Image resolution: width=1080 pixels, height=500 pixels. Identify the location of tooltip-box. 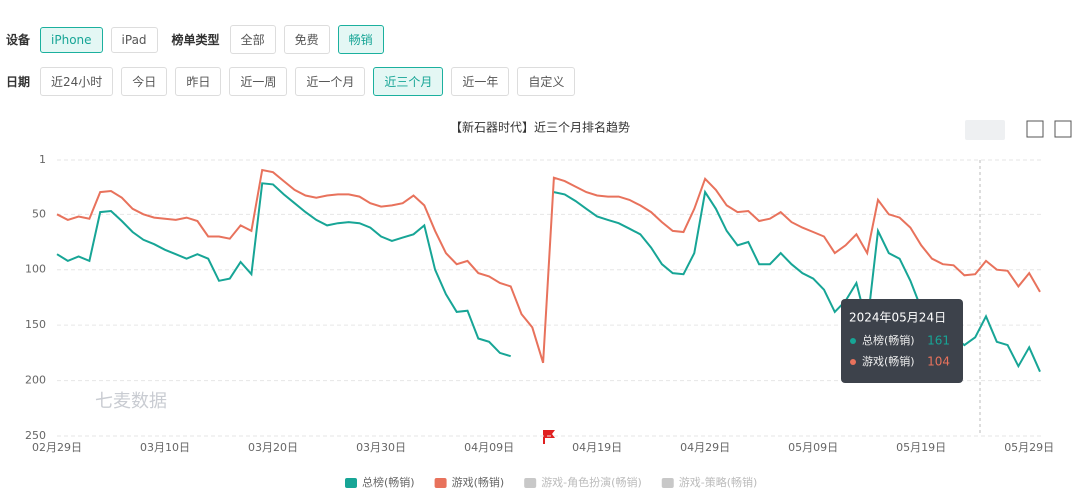
(902, 341).